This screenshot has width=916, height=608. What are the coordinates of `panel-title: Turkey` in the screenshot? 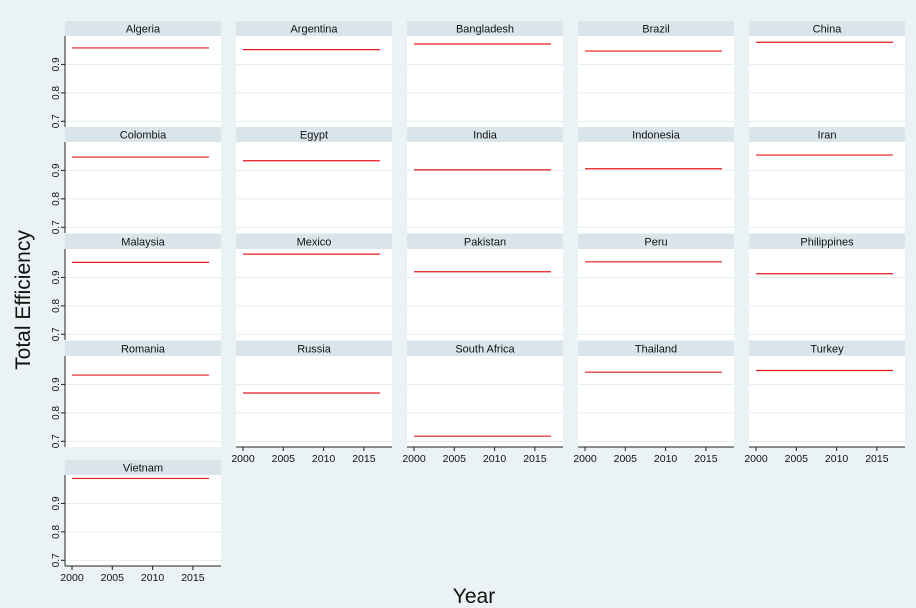 It's located at (827, 350).